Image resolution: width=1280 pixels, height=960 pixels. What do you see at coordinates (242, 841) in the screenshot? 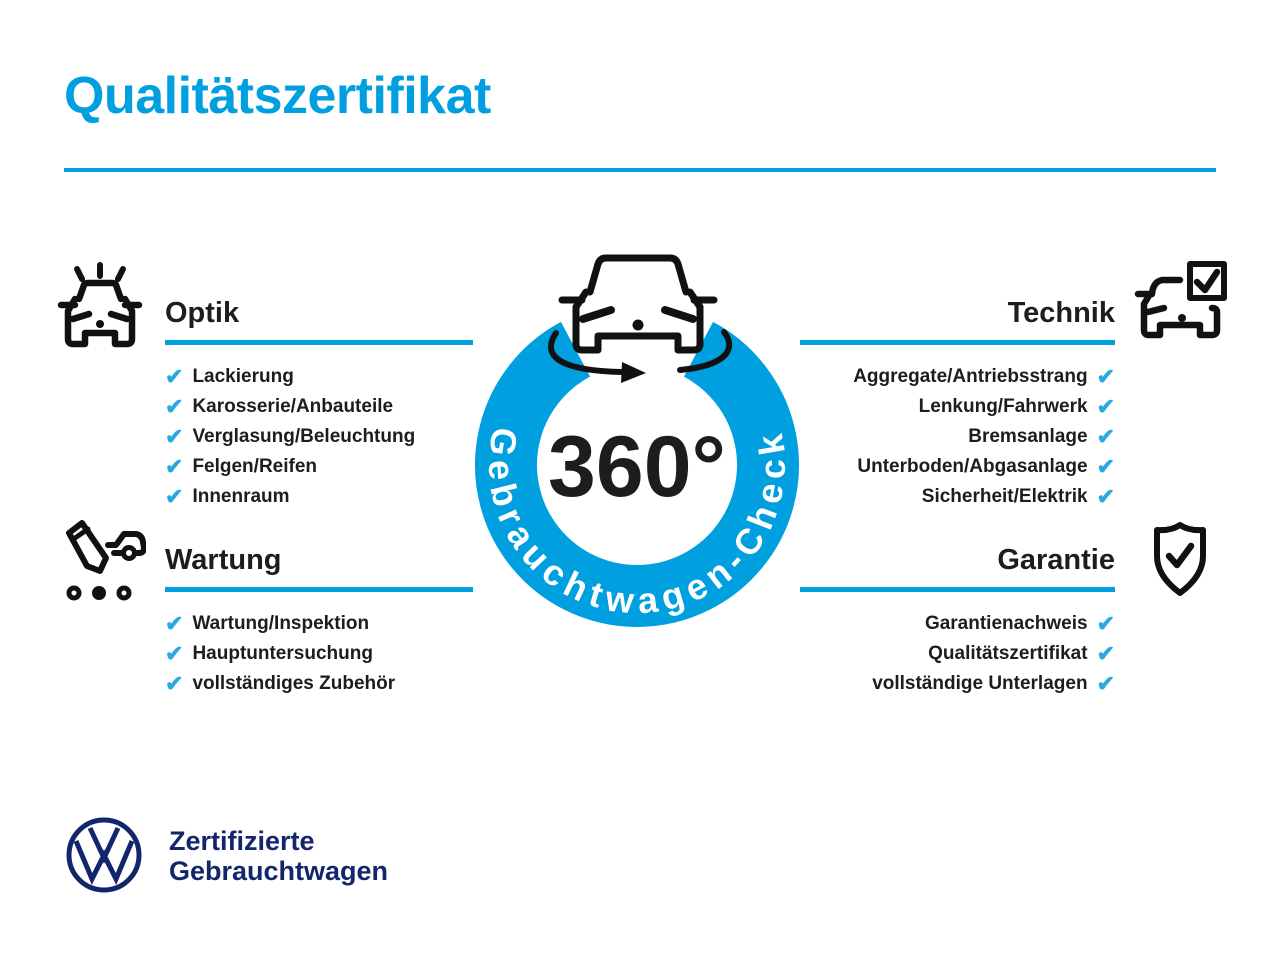
I see `footer-line1: Zertifizierte` at bounding box center [242, 841].